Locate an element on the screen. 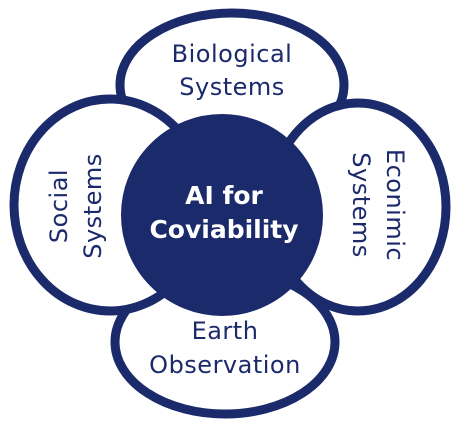 Image resolution: width=456 pixels, height=422 pixels. center-label-line1: AI for is located at coordinates (224, 195).